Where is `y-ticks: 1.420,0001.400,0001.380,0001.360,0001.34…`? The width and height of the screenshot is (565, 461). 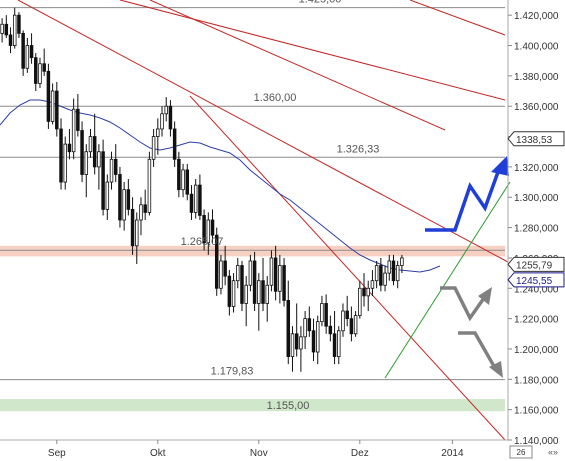 y-ticks: 1.420,0001.400,0001.380,0001.360,0001.34… is located at coordinates (533, 229).